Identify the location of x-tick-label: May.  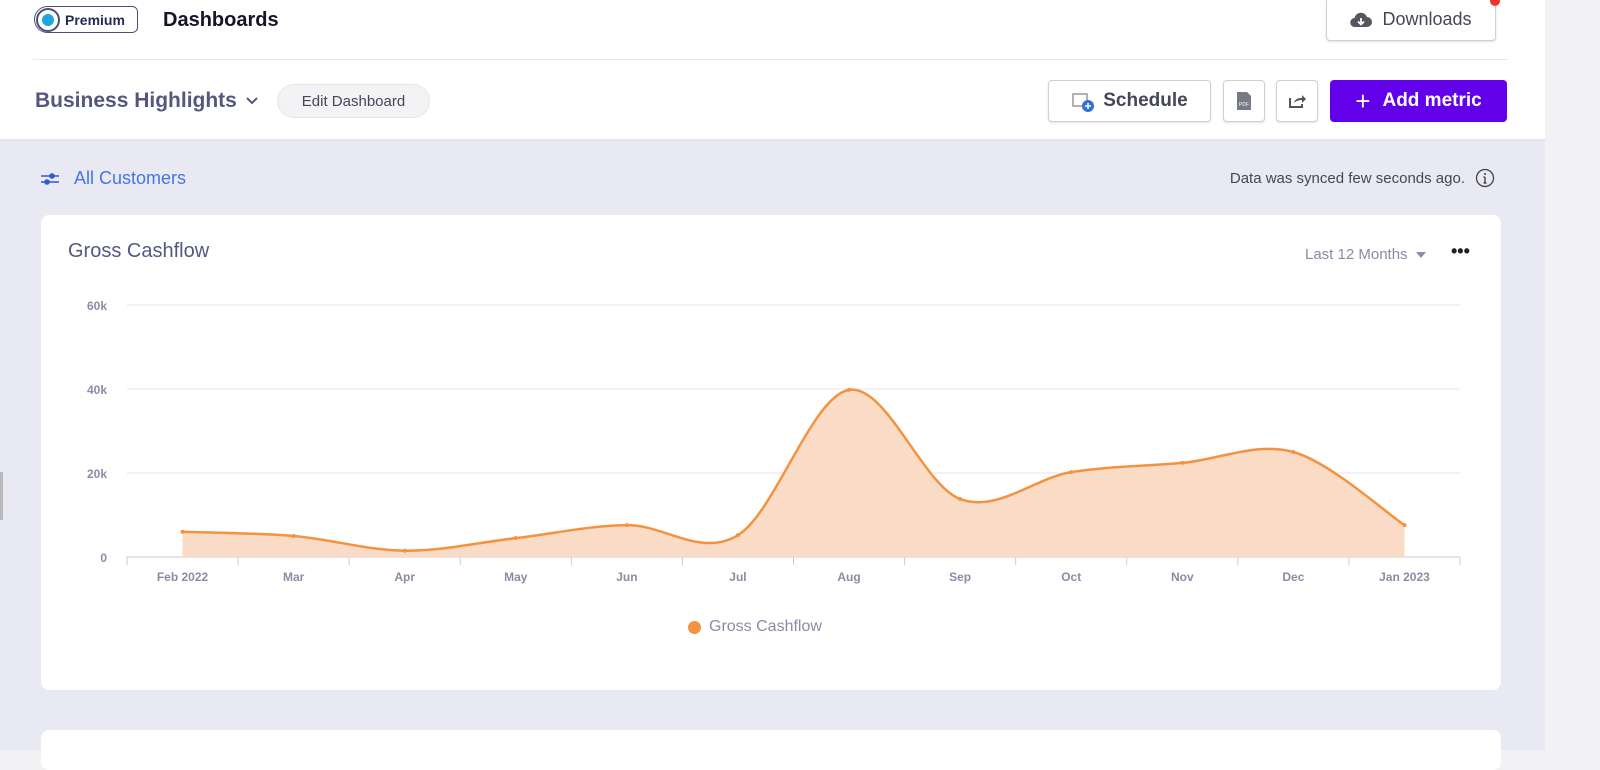
(516, 577).